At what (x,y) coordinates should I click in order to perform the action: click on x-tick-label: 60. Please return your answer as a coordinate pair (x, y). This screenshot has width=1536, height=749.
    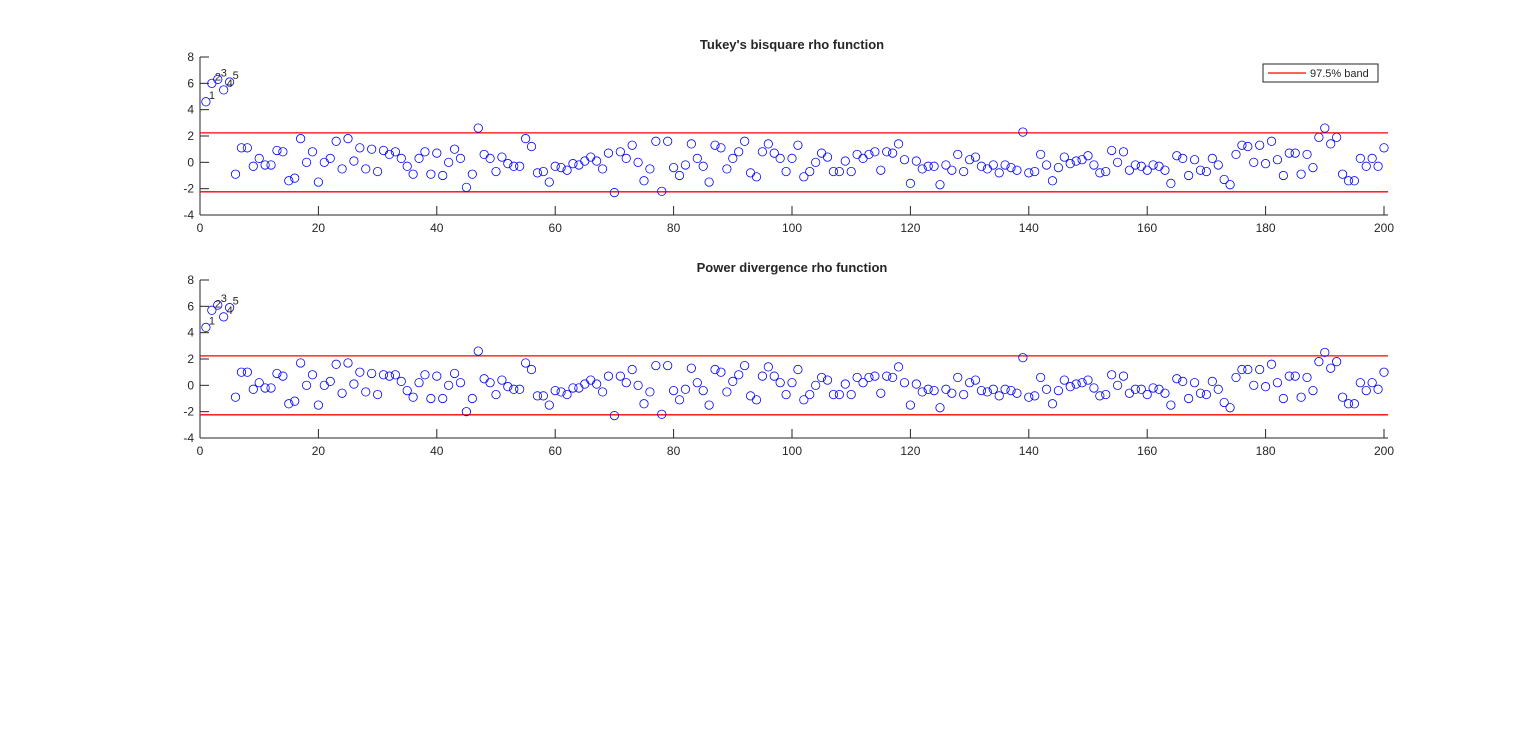
    Looking at the image, I should click on (556, 228).